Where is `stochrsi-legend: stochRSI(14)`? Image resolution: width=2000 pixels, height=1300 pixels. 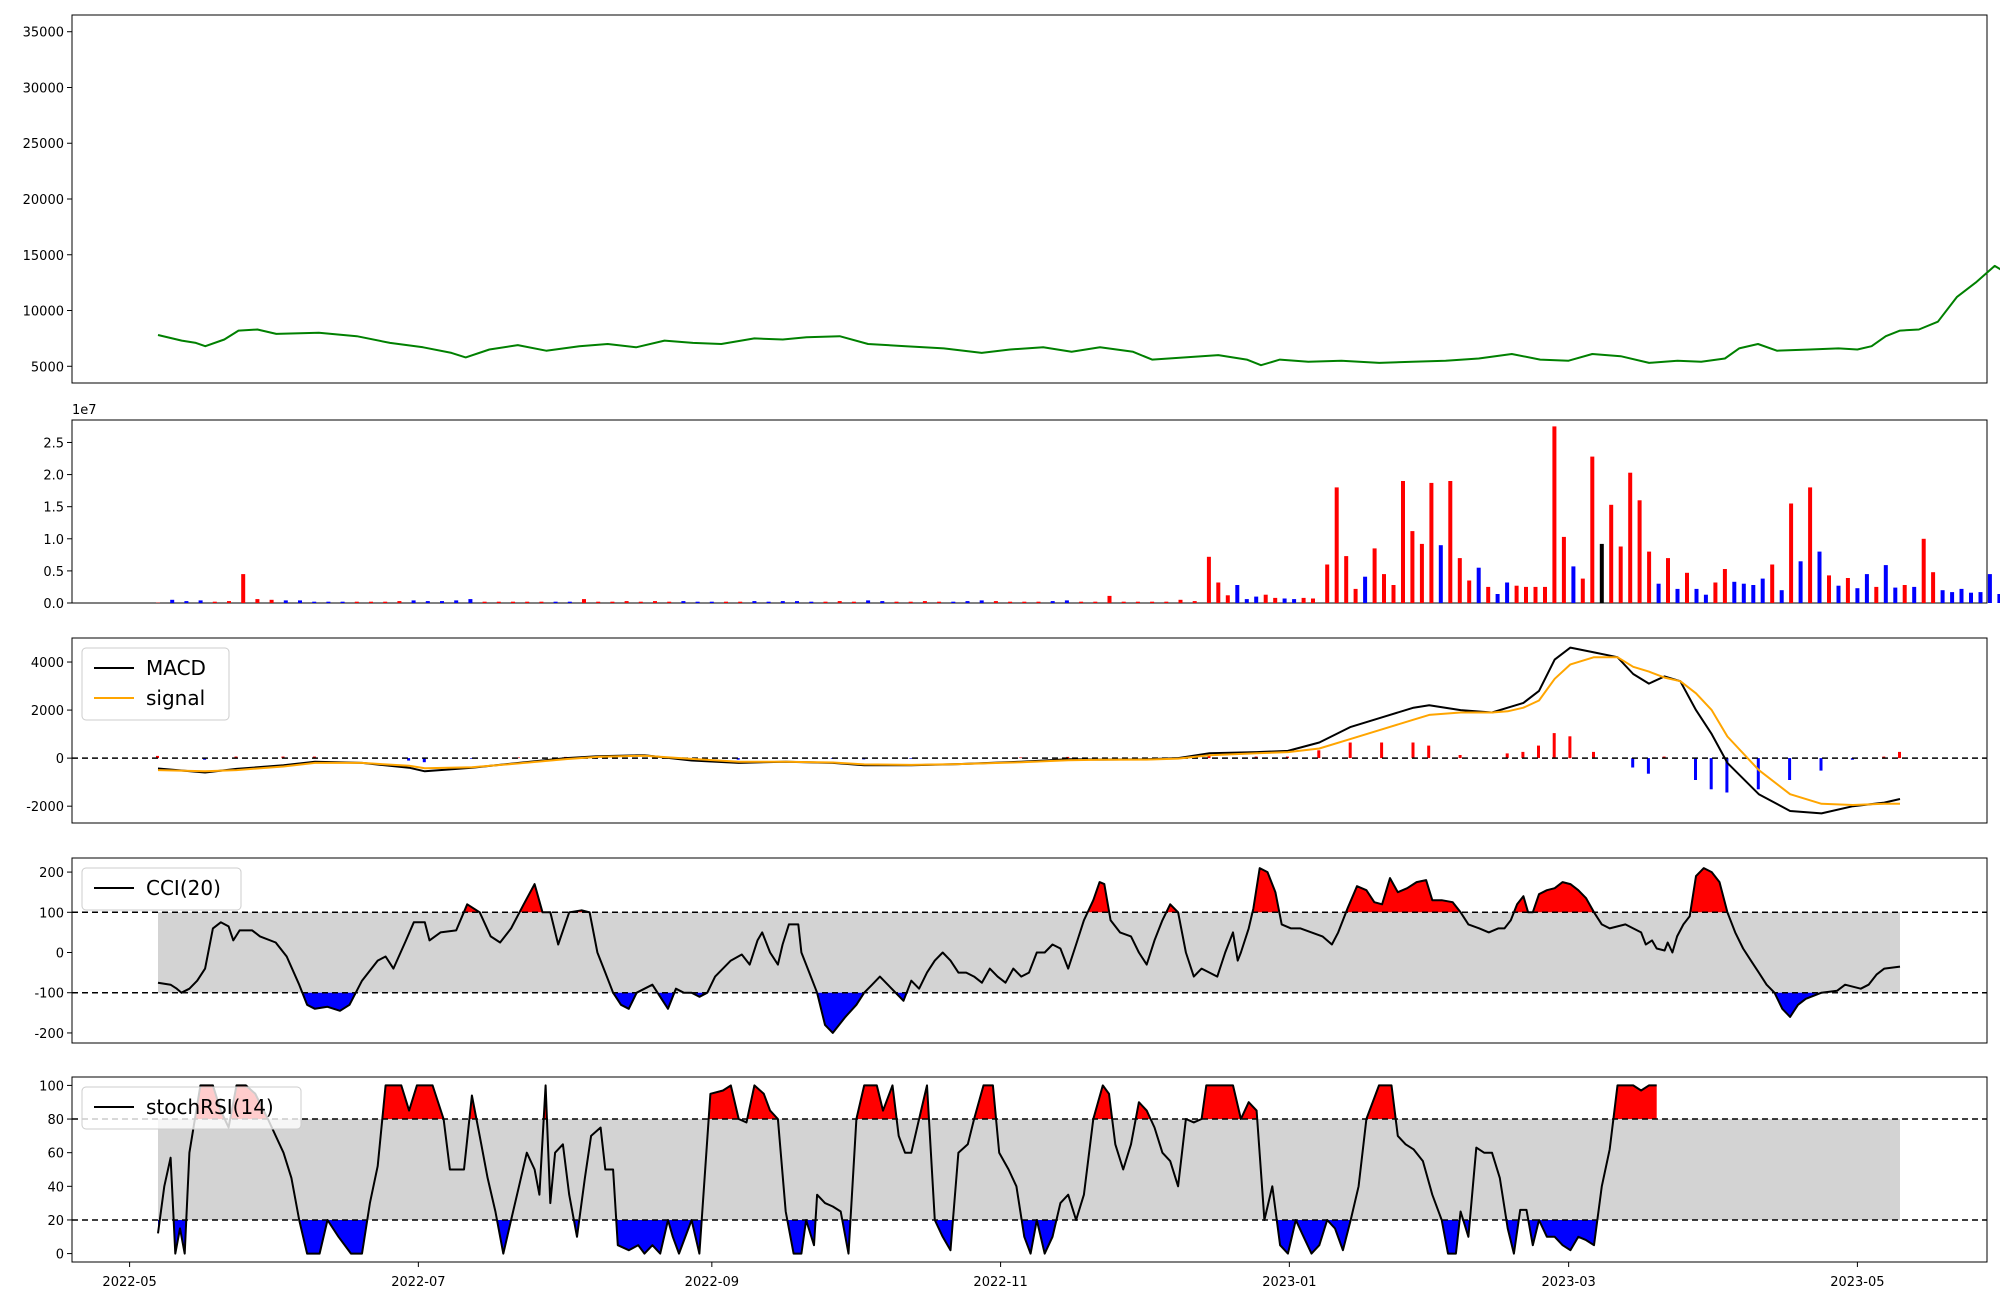
stochrsi-legend: stochRSI(14) is located at coordinates (191, 1108).